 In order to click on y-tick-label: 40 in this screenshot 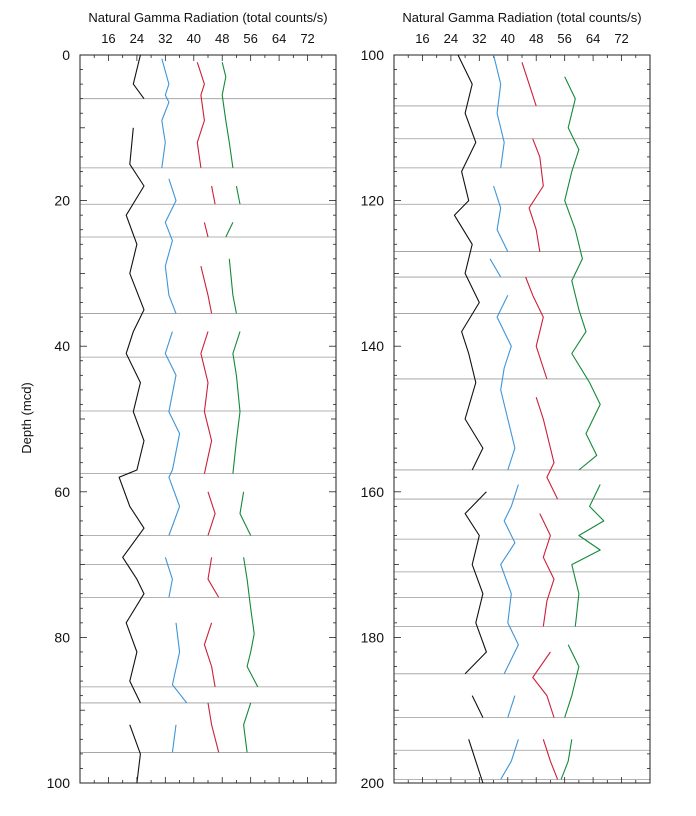, I will do `click(62, 346)`.